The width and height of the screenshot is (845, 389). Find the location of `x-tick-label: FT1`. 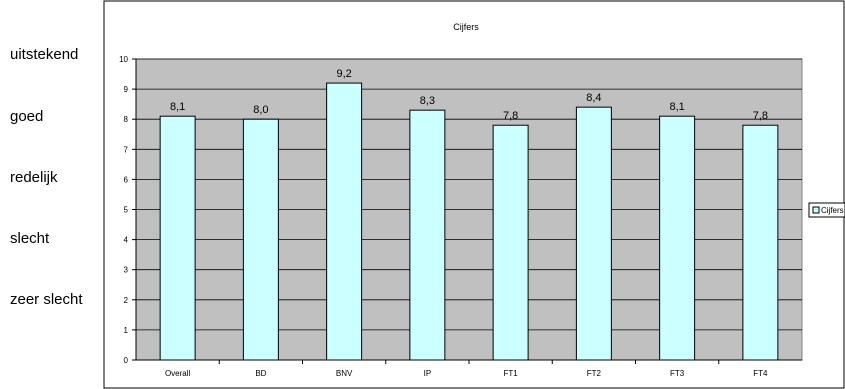

x-tick-label: FT1 is located at coordinates (511, 373).